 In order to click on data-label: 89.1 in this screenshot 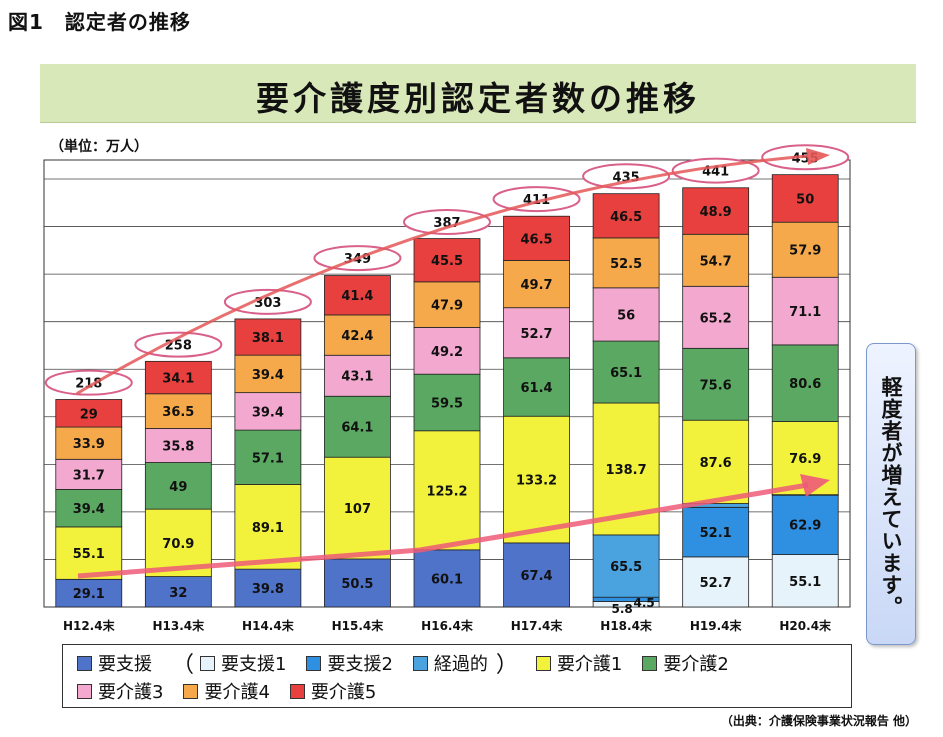, I will do `click(268, 528)`.